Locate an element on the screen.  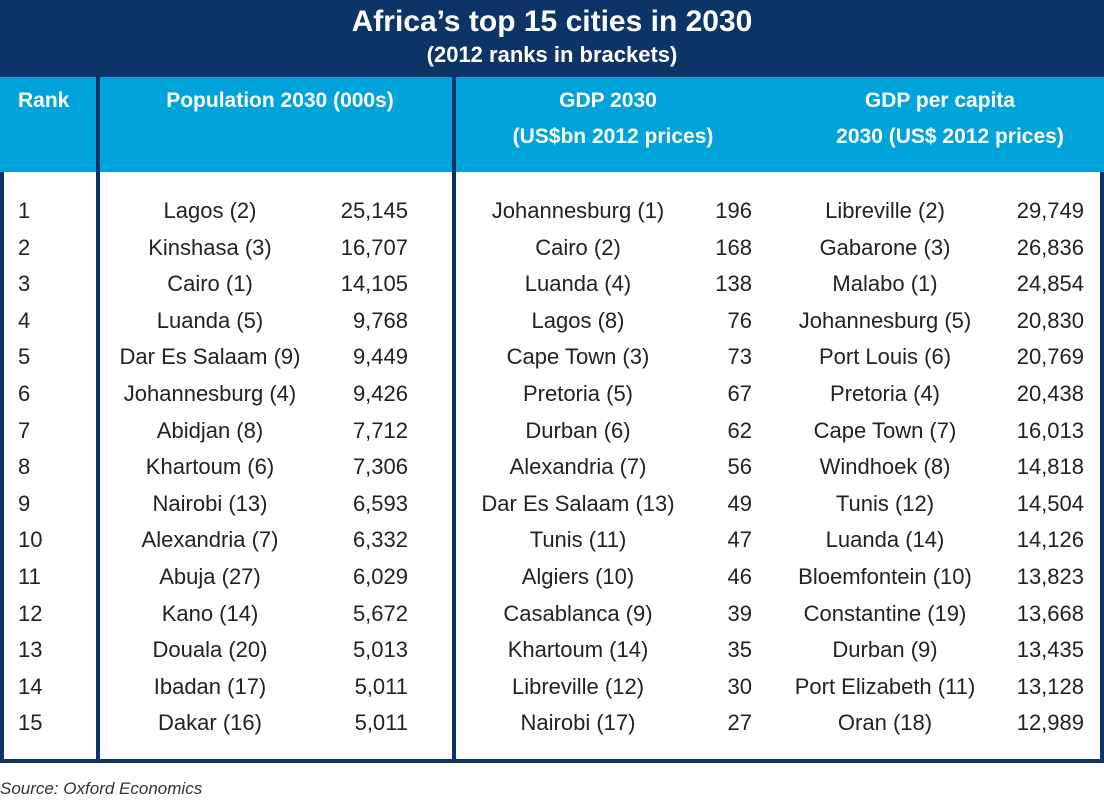
population-city-cell: Abidjan (8) is located at coordinates (210, 430).